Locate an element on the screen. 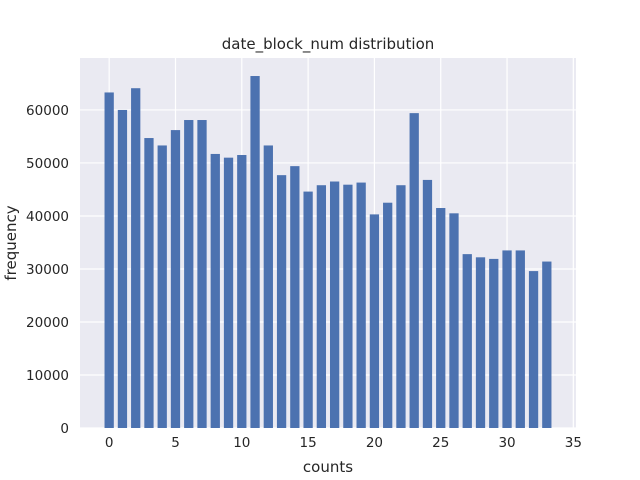 This screenshot has width=640, height=480. x-tick-label: 15 is located at coordinates (308, 443).